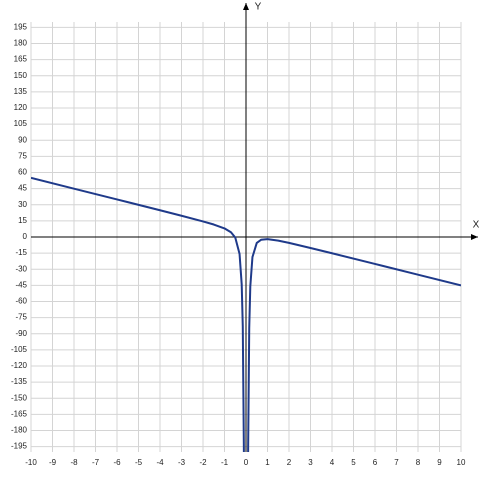  I want to click on x-tick-label: -6, so click(117, 462).